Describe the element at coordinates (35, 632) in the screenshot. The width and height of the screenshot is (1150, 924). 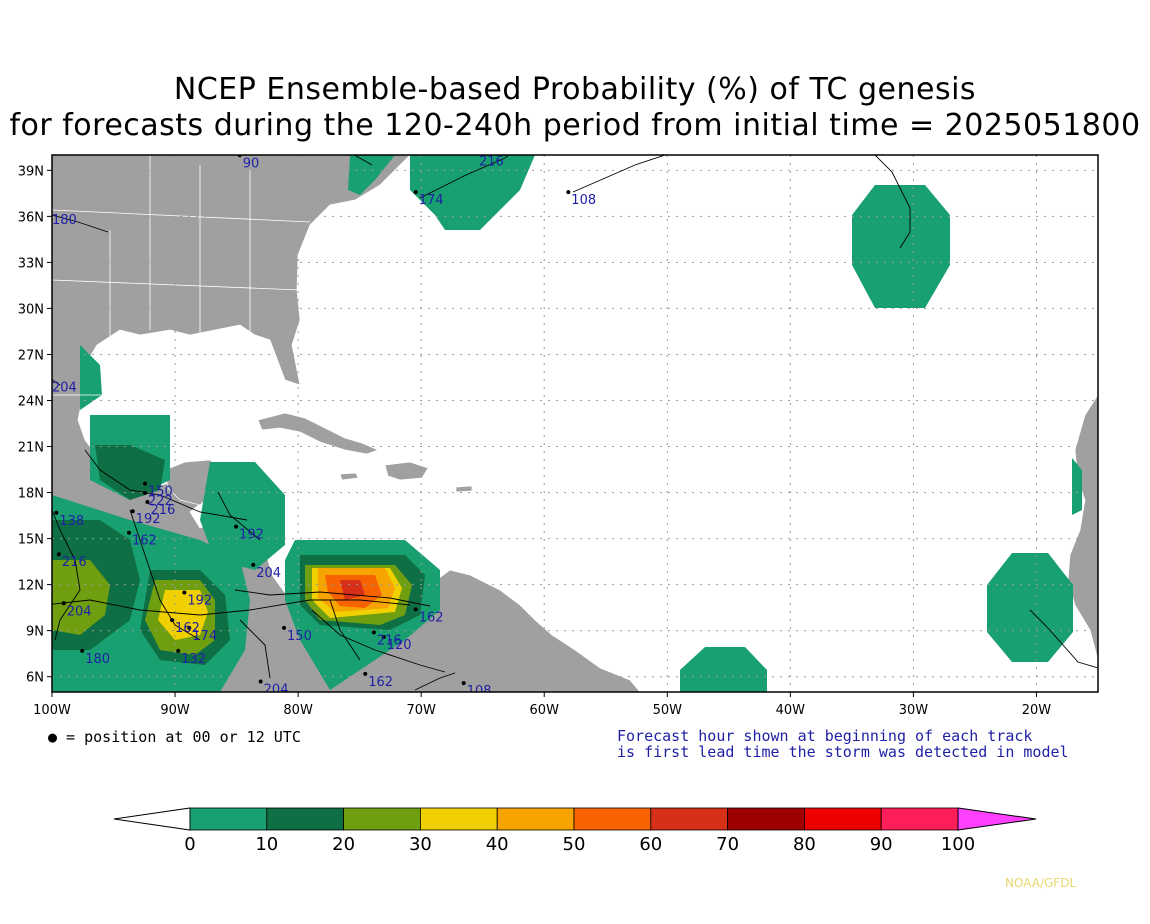
I see `y-tick-label: 9N` at that location.